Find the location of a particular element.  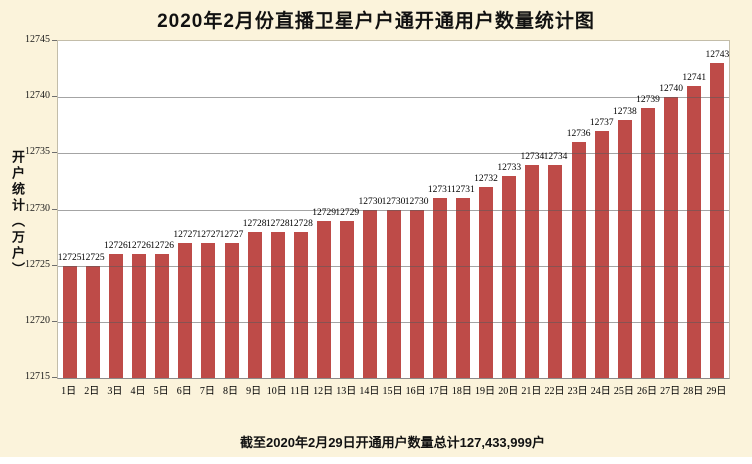

x-axis-tick-label: 19日 is located at coordinates (485, 391).